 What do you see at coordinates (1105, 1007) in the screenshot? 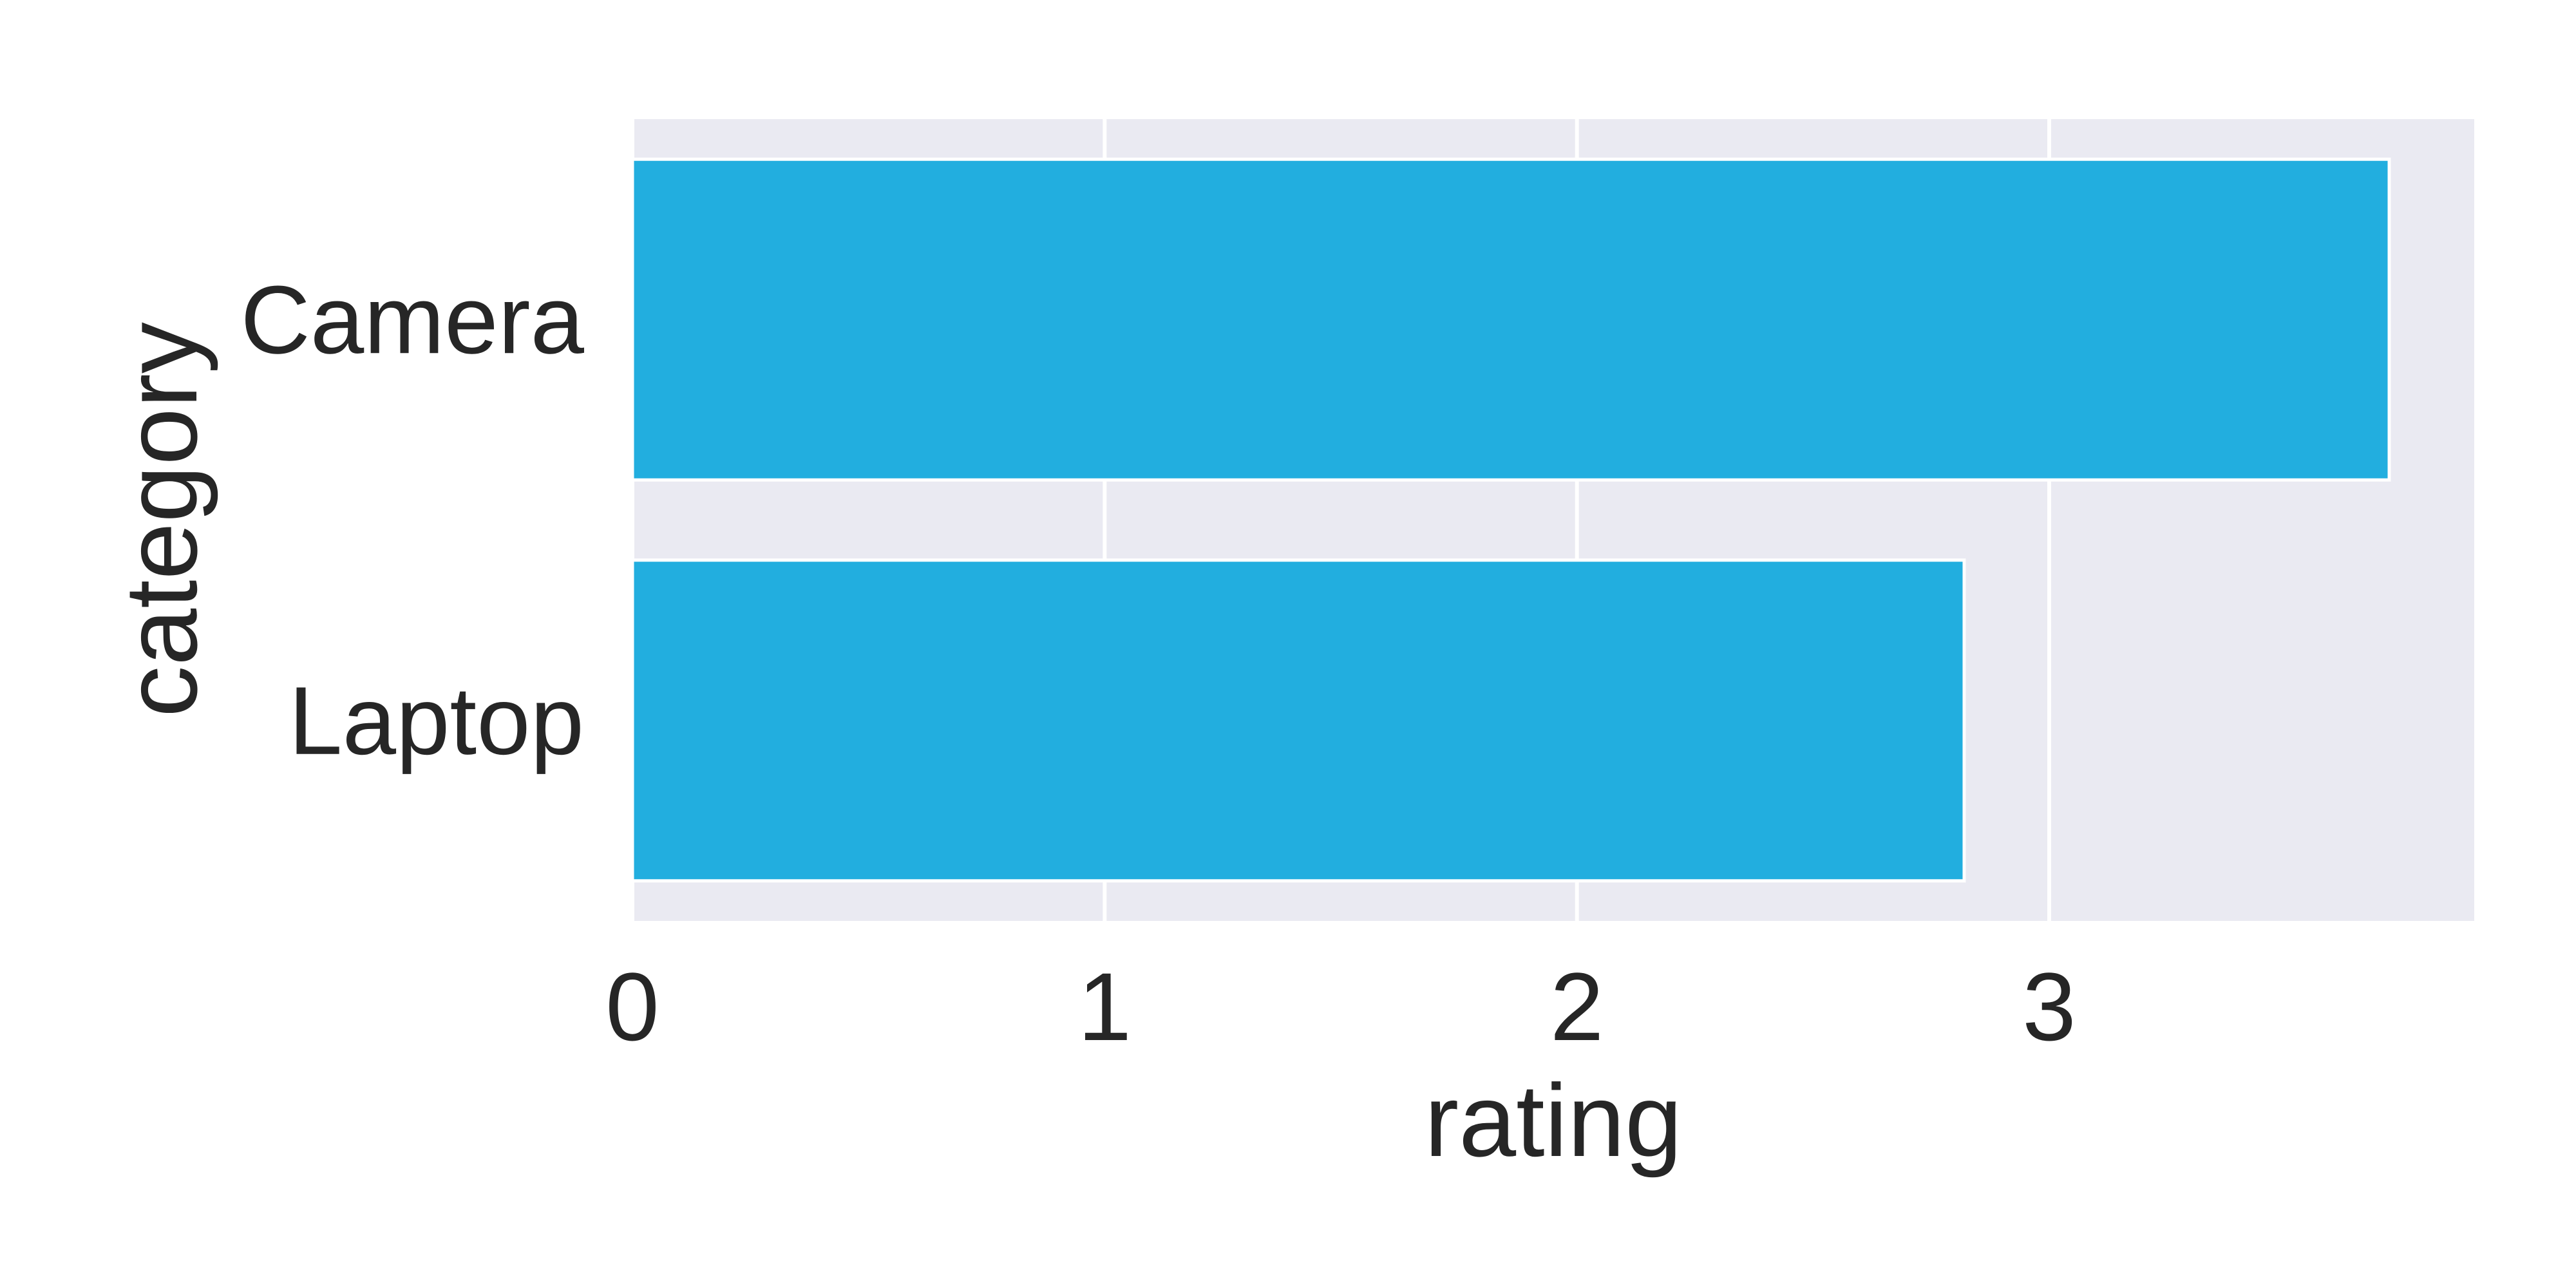
I see `x-tick-label: 1` at bounding box center [1105, 1007].